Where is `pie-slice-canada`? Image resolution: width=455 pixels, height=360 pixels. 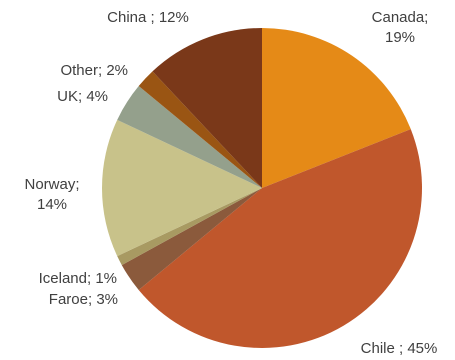
pie-slice-canada is located at coordinates (336, 108).